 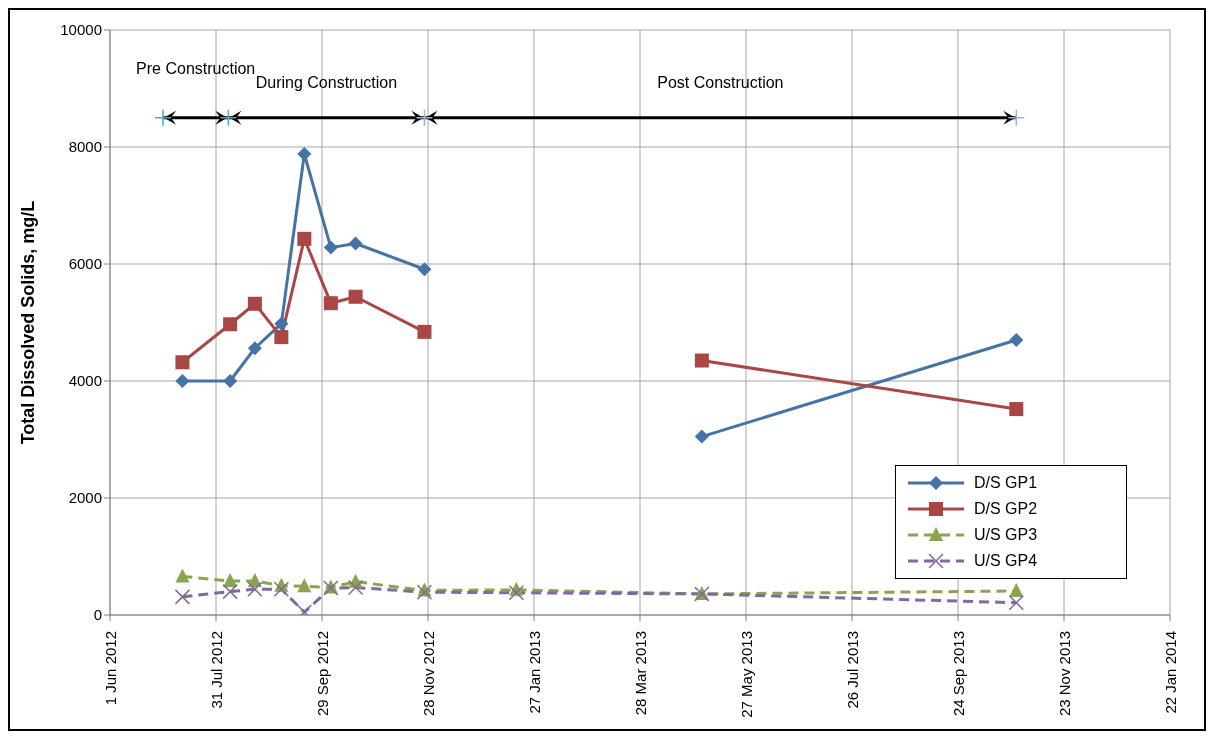 I want to click on annotation: Post Construction, so click(x=720, y=82).